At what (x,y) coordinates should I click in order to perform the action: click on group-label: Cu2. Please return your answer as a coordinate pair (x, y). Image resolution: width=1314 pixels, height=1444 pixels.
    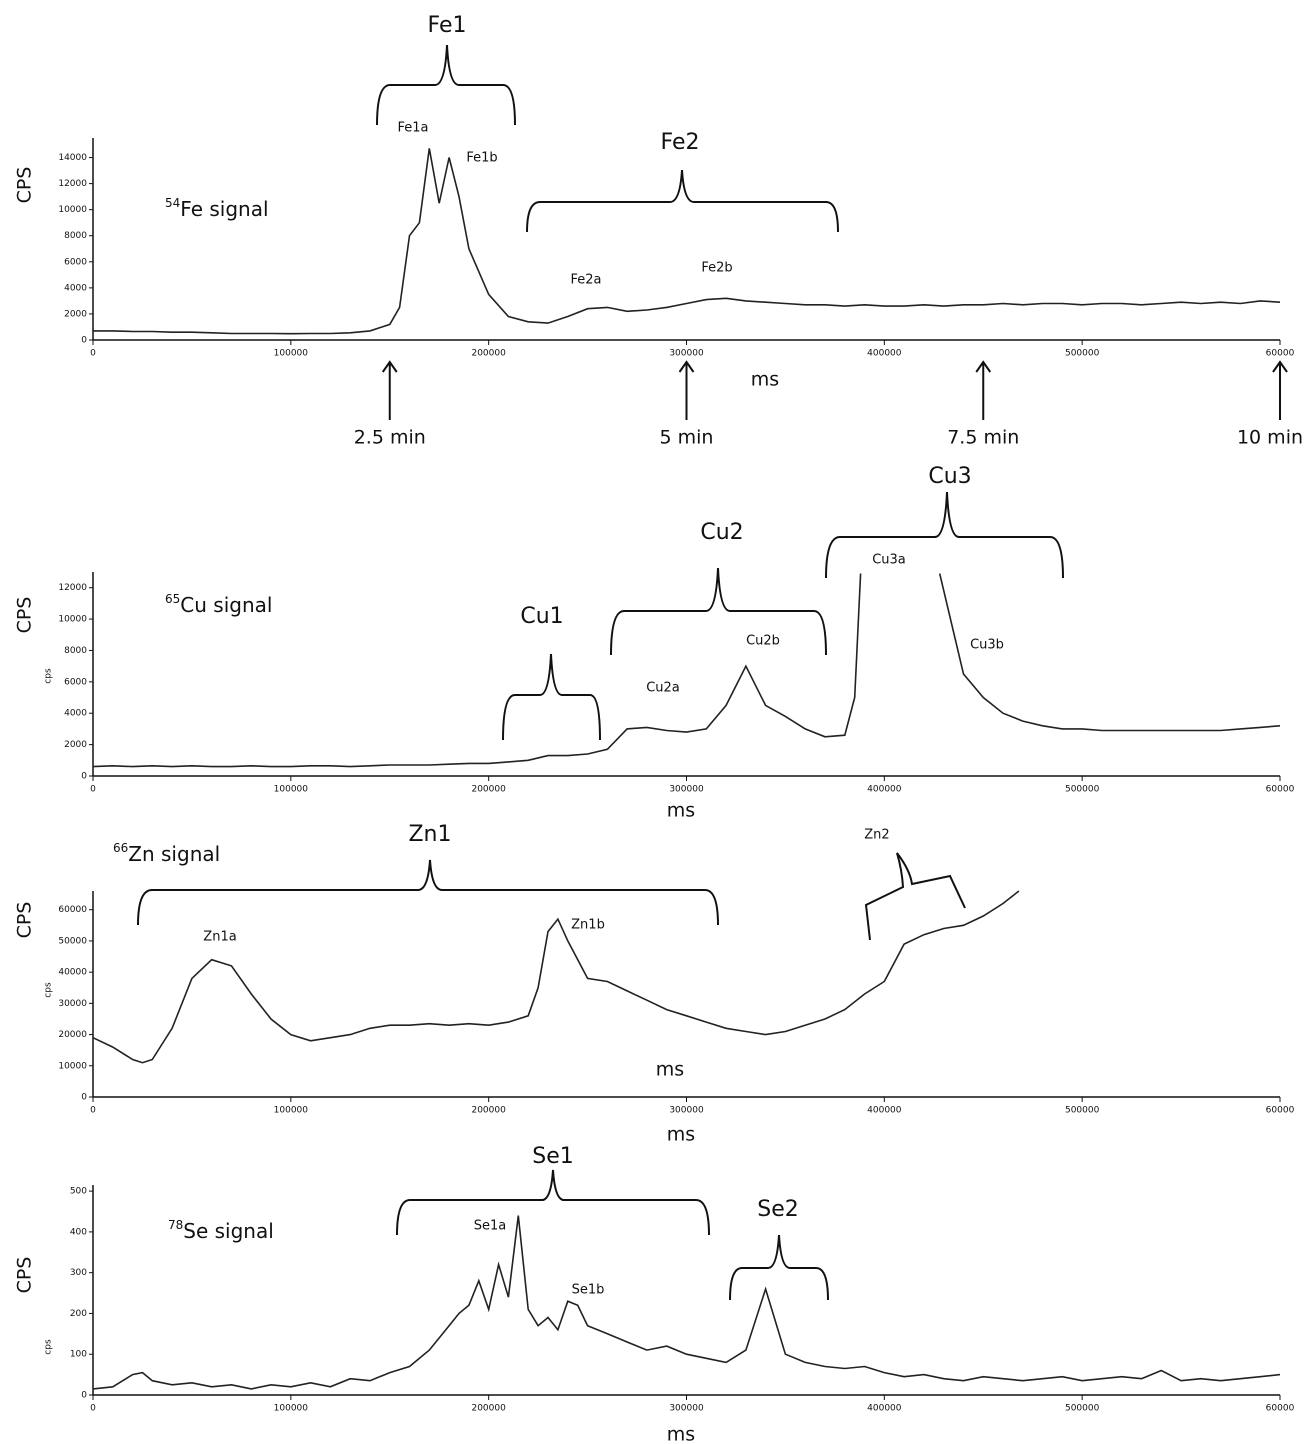
    Looking at the image, I should click on (721, 532).